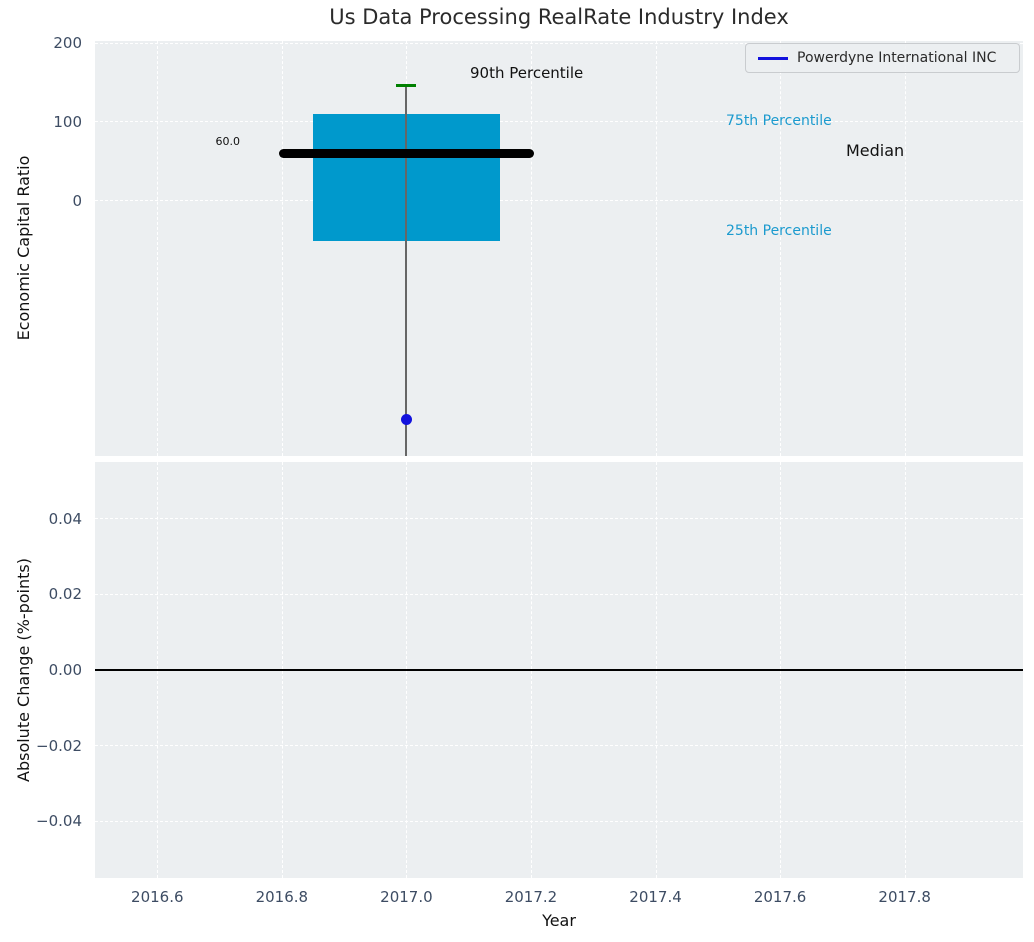  What do you see at coordinates (527, 73) in the screenshot?
I see `annotation-90th-percentile: 90th Percentile` at bounding box center [527, 73].